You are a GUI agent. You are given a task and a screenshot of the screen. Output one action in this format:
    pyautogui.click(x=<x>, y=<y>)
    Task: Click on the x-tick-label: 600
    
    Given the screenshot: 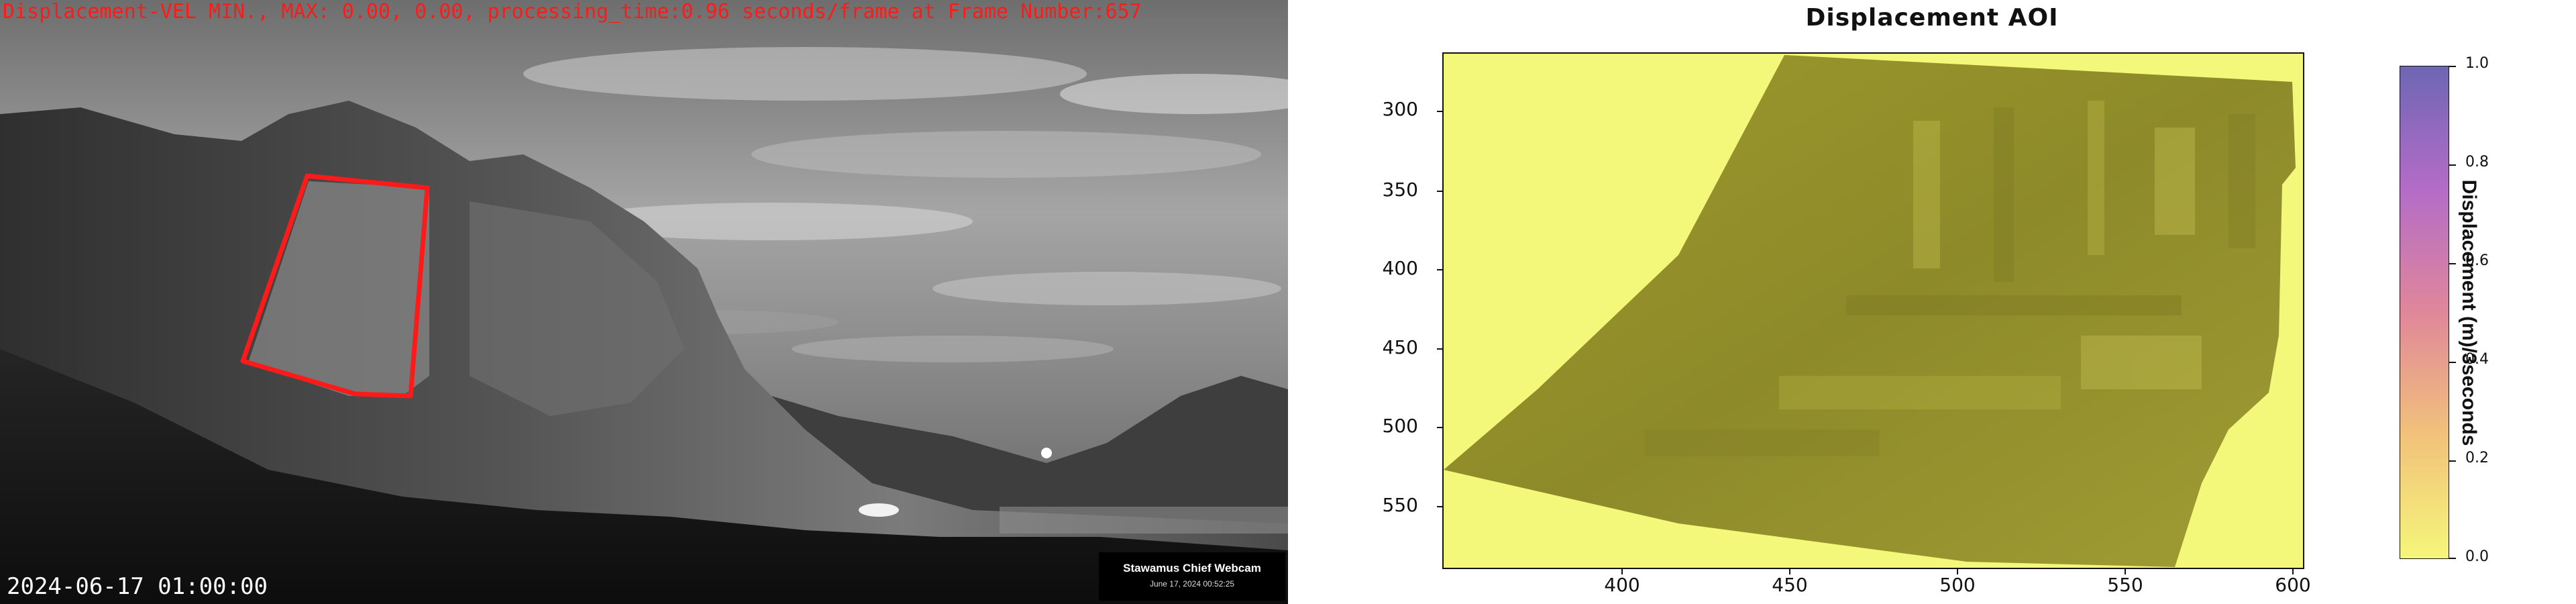 What is the action you would take?
    pyautogui.click(x=2293, y=585)
    